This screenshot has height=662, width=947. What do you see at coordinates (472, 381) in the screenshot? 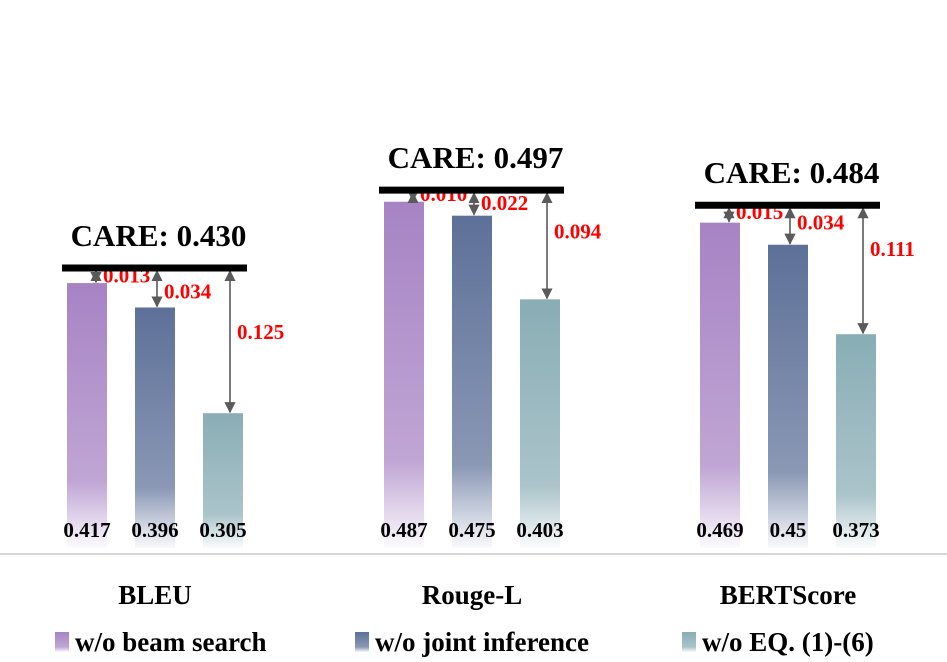
I see `bar-rouge-l-w-o-joint-inference` at bounding box center [472, 381].